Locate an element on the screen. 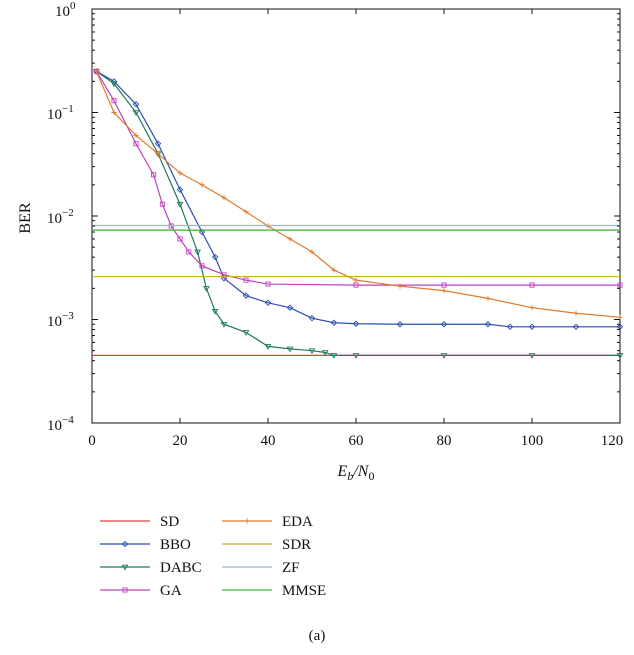  legend-label-sdr: SDR is located at coordinates (296, 545).